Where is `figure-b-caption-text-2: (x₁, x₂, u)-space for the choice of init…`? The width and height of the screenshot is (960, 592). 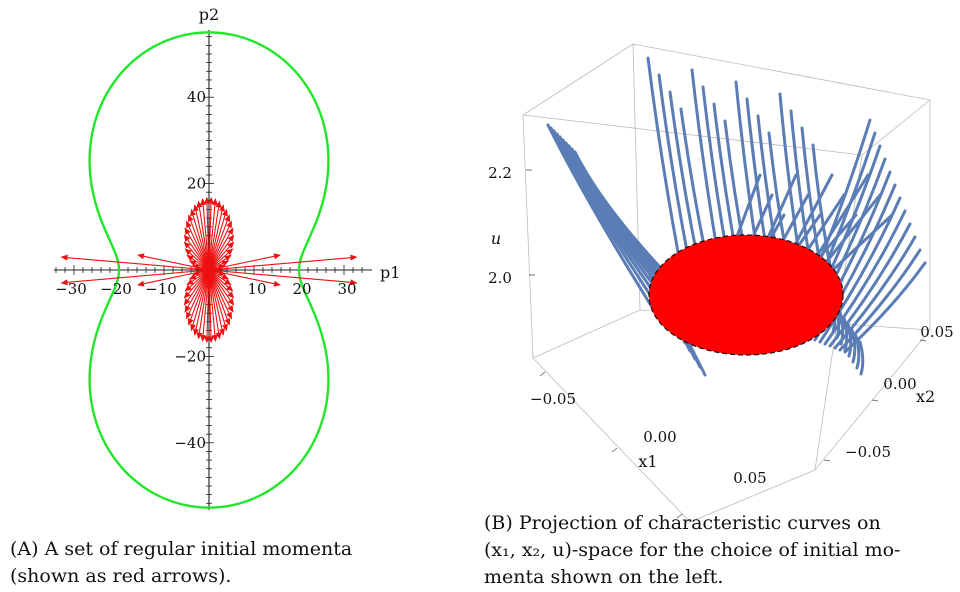
figure-b-caption-text-2: (x₁, x₂, u)-space for the choice of init… is located at coordinates (692, 550).